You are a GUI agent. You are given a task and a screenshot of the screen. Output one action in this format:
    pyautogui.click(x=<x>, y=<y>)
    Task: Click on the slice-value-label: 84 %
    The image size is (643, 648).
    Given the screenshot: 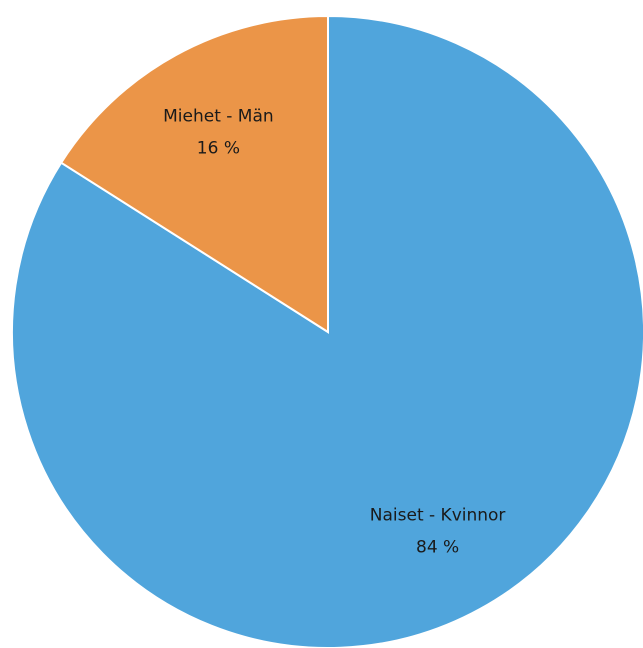 What is the action you would take?
    pyautogui.click(x=437, y=547)
    